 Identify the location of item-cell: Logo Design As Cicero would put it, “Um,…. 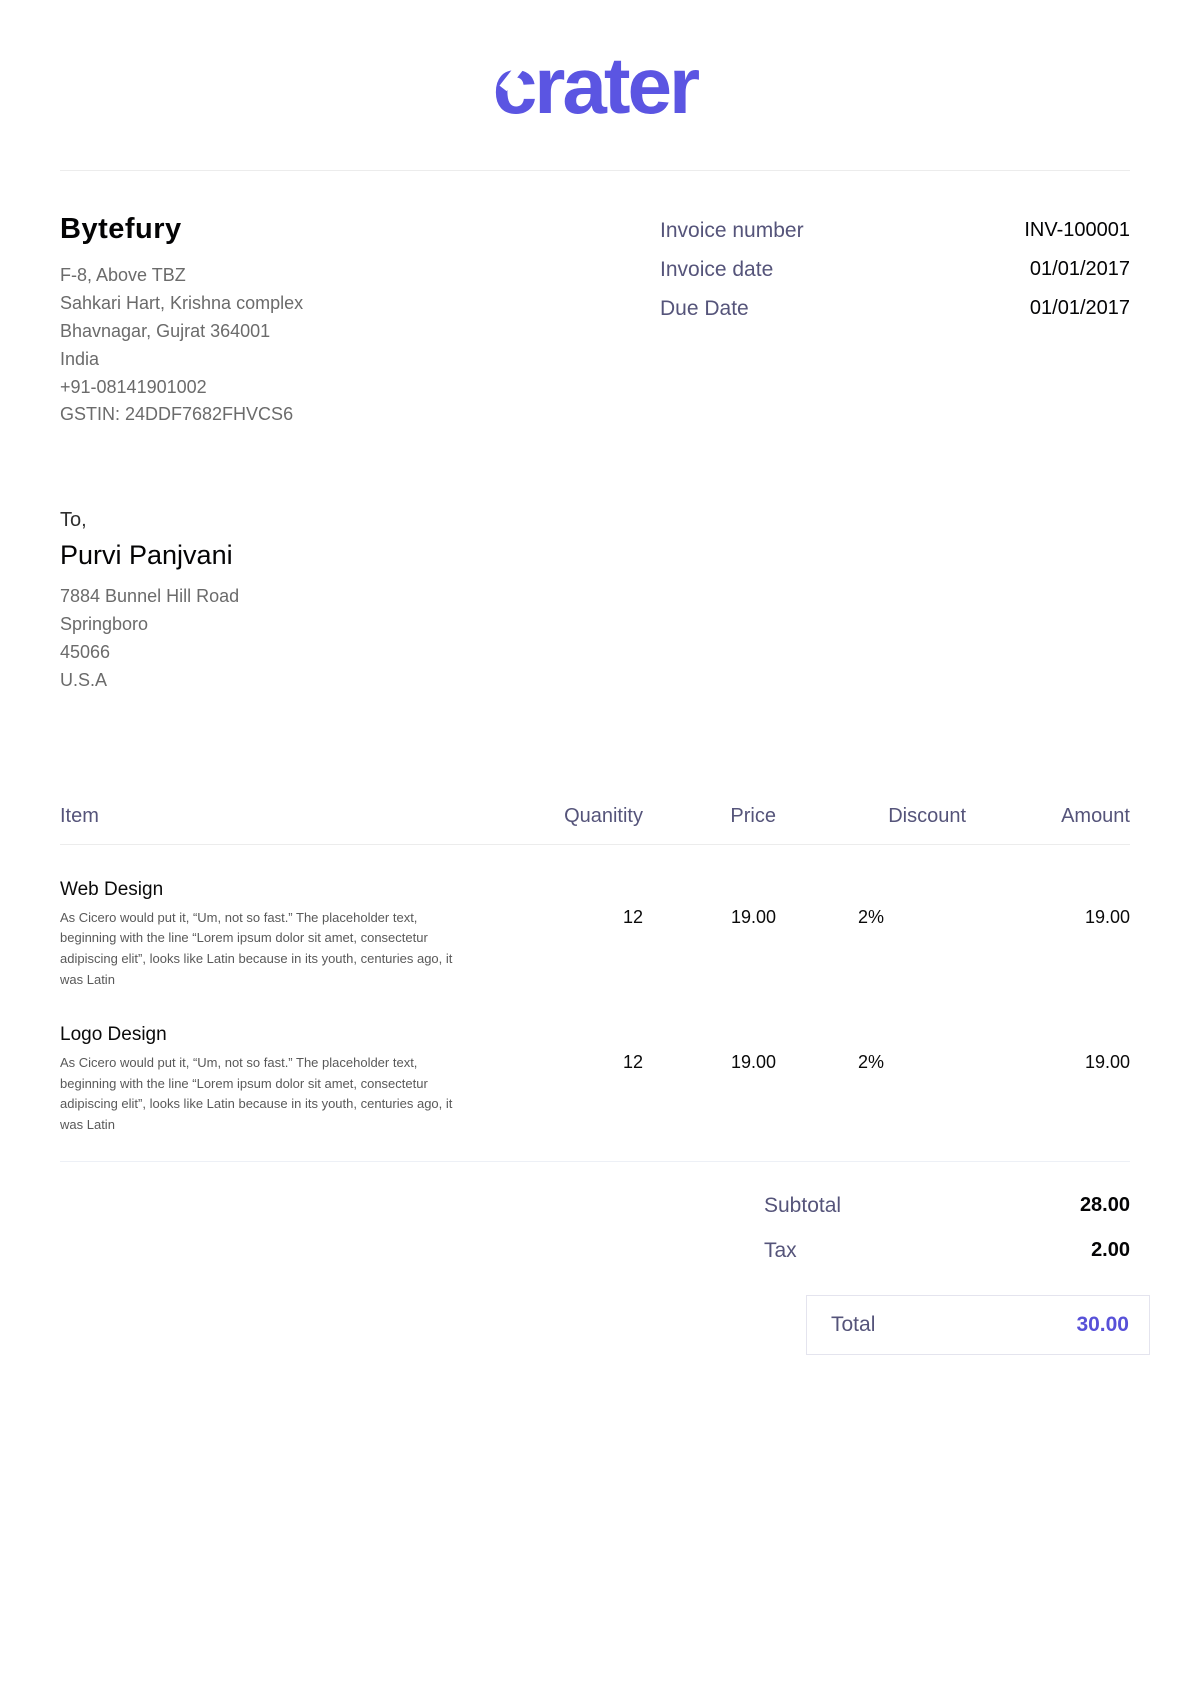
(256, 1079).